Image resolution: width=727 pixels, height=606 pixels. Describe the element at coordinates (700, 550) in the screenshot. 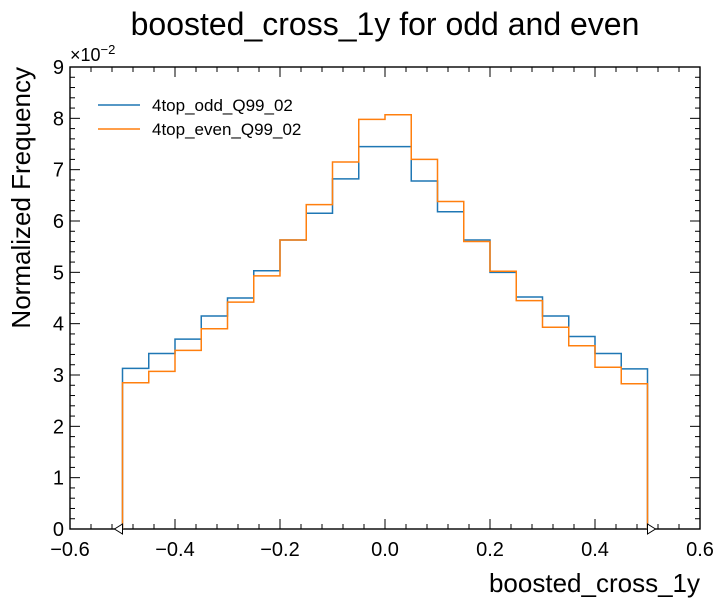

I see `x-tick-label: 0.6` at that location.